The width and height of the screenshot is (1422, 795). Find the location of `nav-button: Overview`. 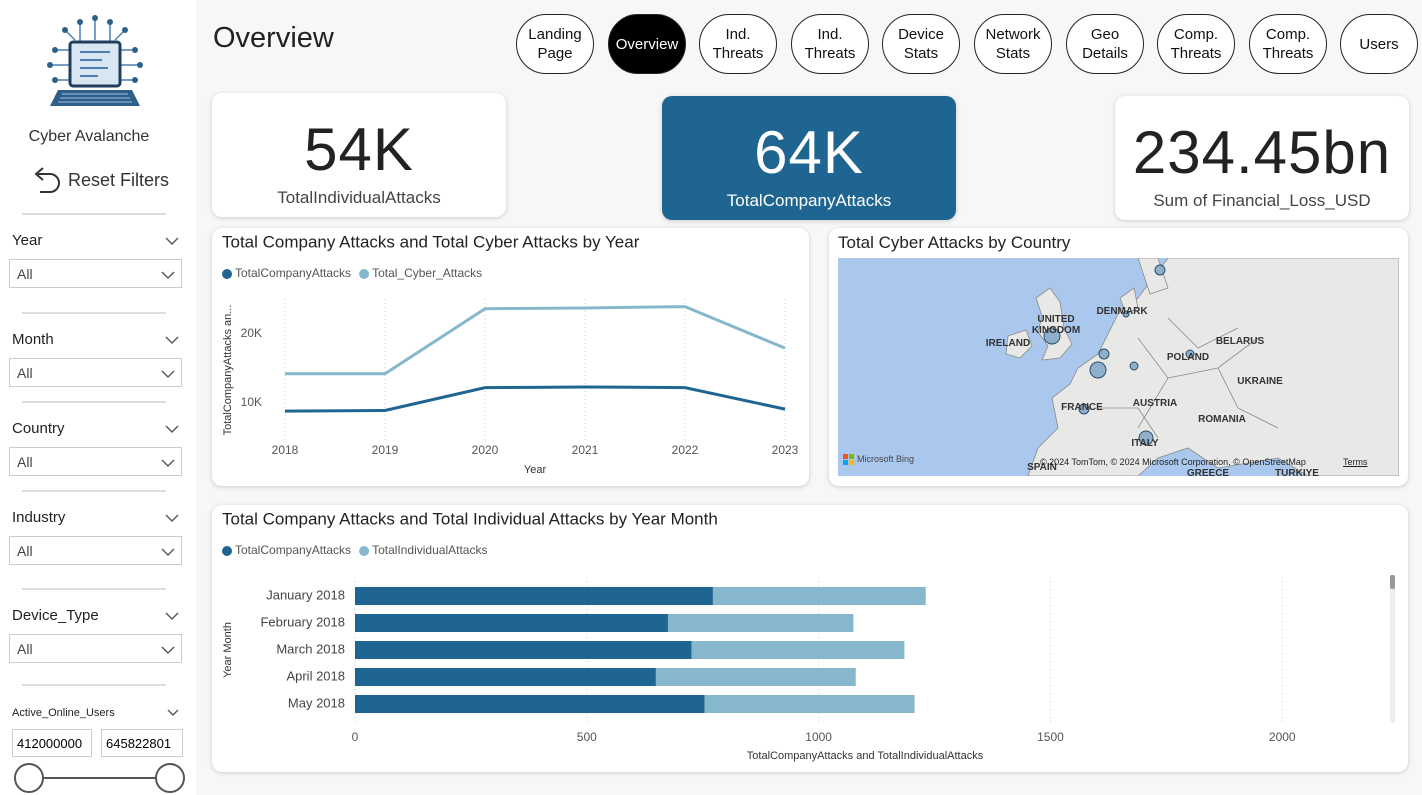

nav-button: Overview is located at coordinates (647, 44).